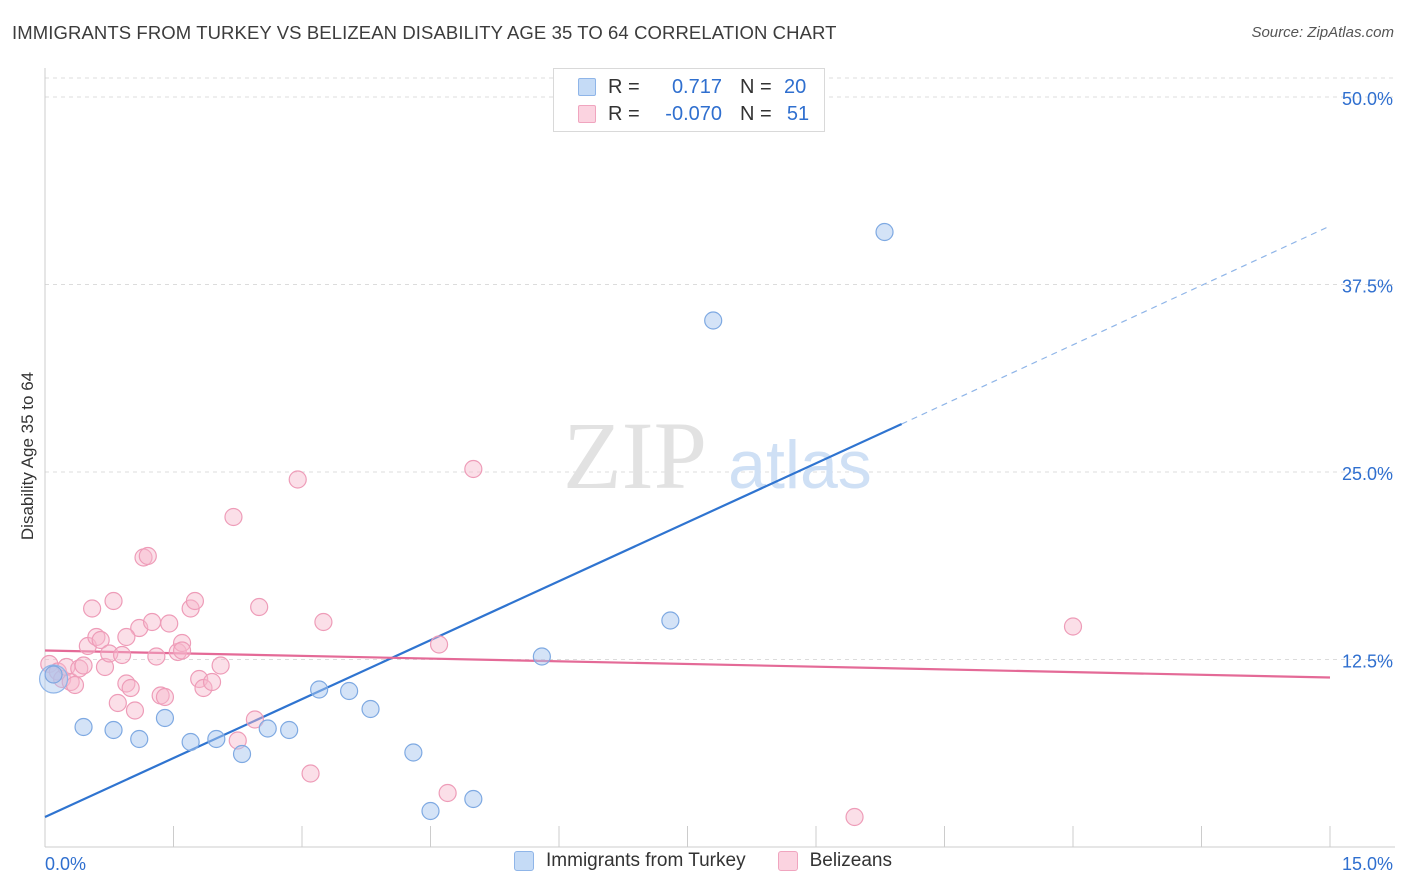 Image resolution: width=1406 pixels, height=892 pixels. Describe the element at coordinates (798, 113) in the screenshot. I see `n-value: 51` at that location.